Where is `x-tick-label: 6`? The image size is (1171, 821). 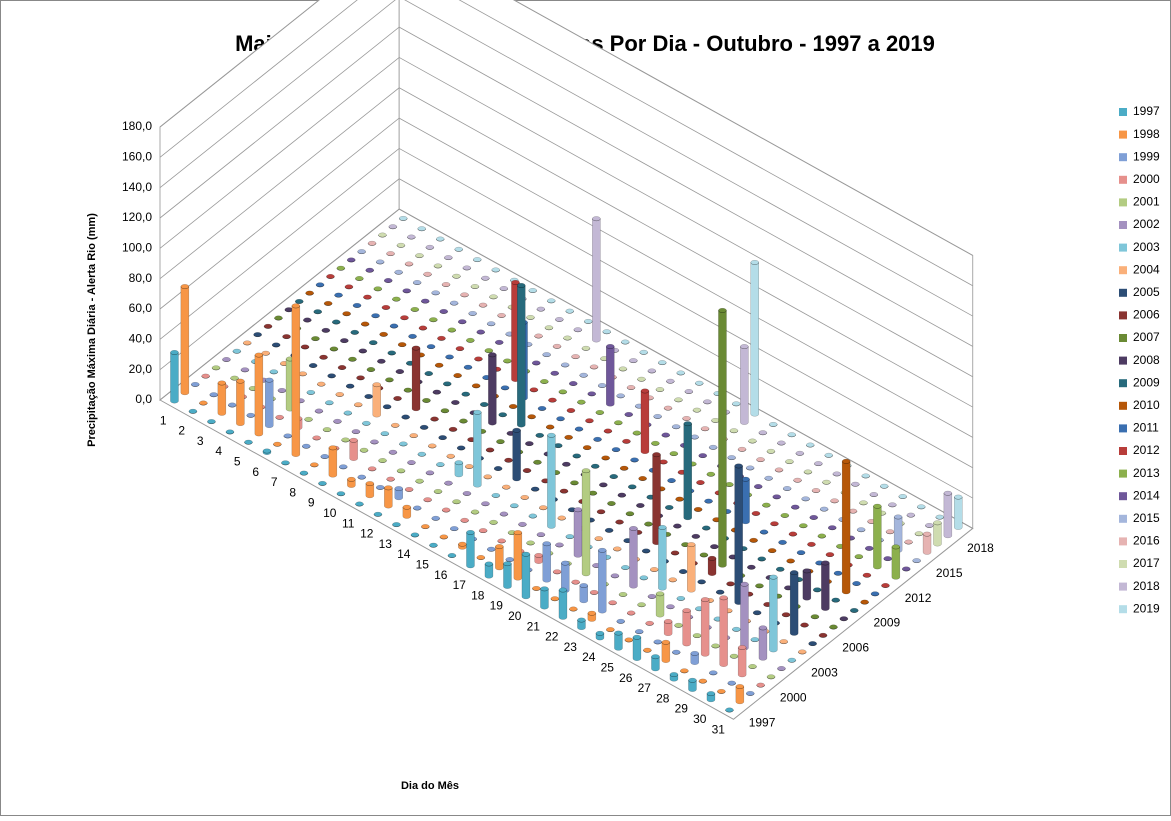
x-tick-label: 6 is located at coordinates (255, 472).